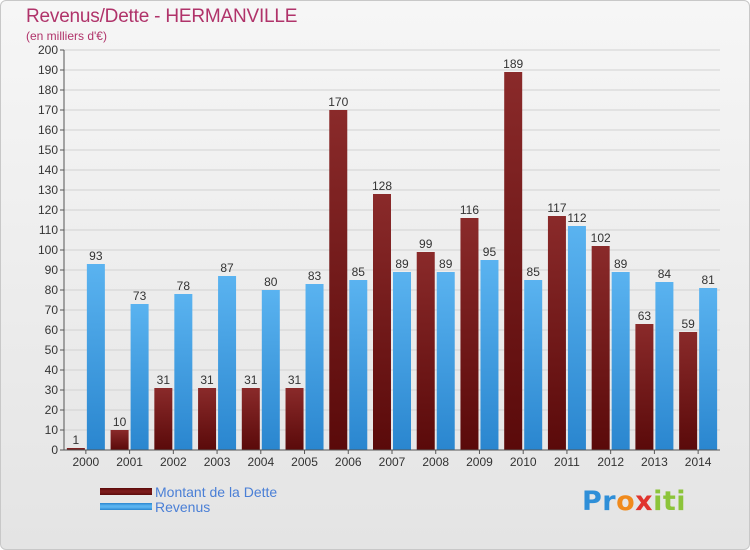 The width and height of the screenshot is (750, 550). What do you see at coordinates (665, 274) in the screenshot?
I see `data-label: 84` at bounding box center [665, 274].